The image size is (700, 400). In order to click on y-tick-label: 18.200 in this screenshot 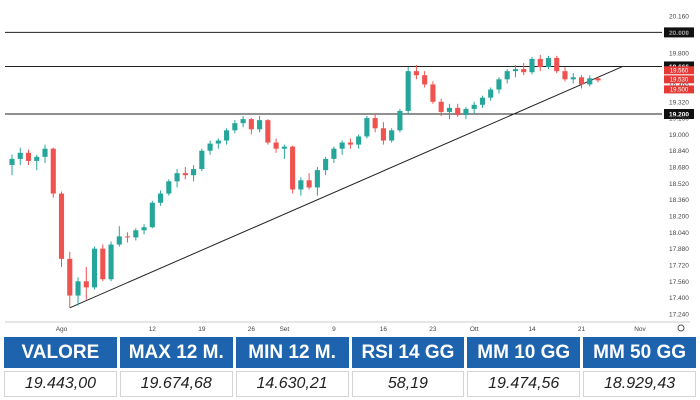, I will do `click(679, 217)`.